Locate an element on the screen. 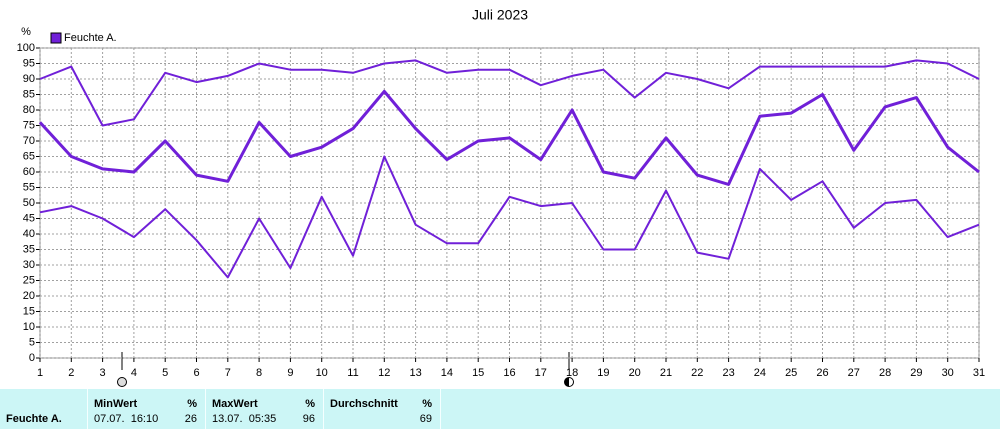 Image resolution: width=1000 pixels, height=429 pixels. x-tick-label: 10 is located at coordinates (322, 373).